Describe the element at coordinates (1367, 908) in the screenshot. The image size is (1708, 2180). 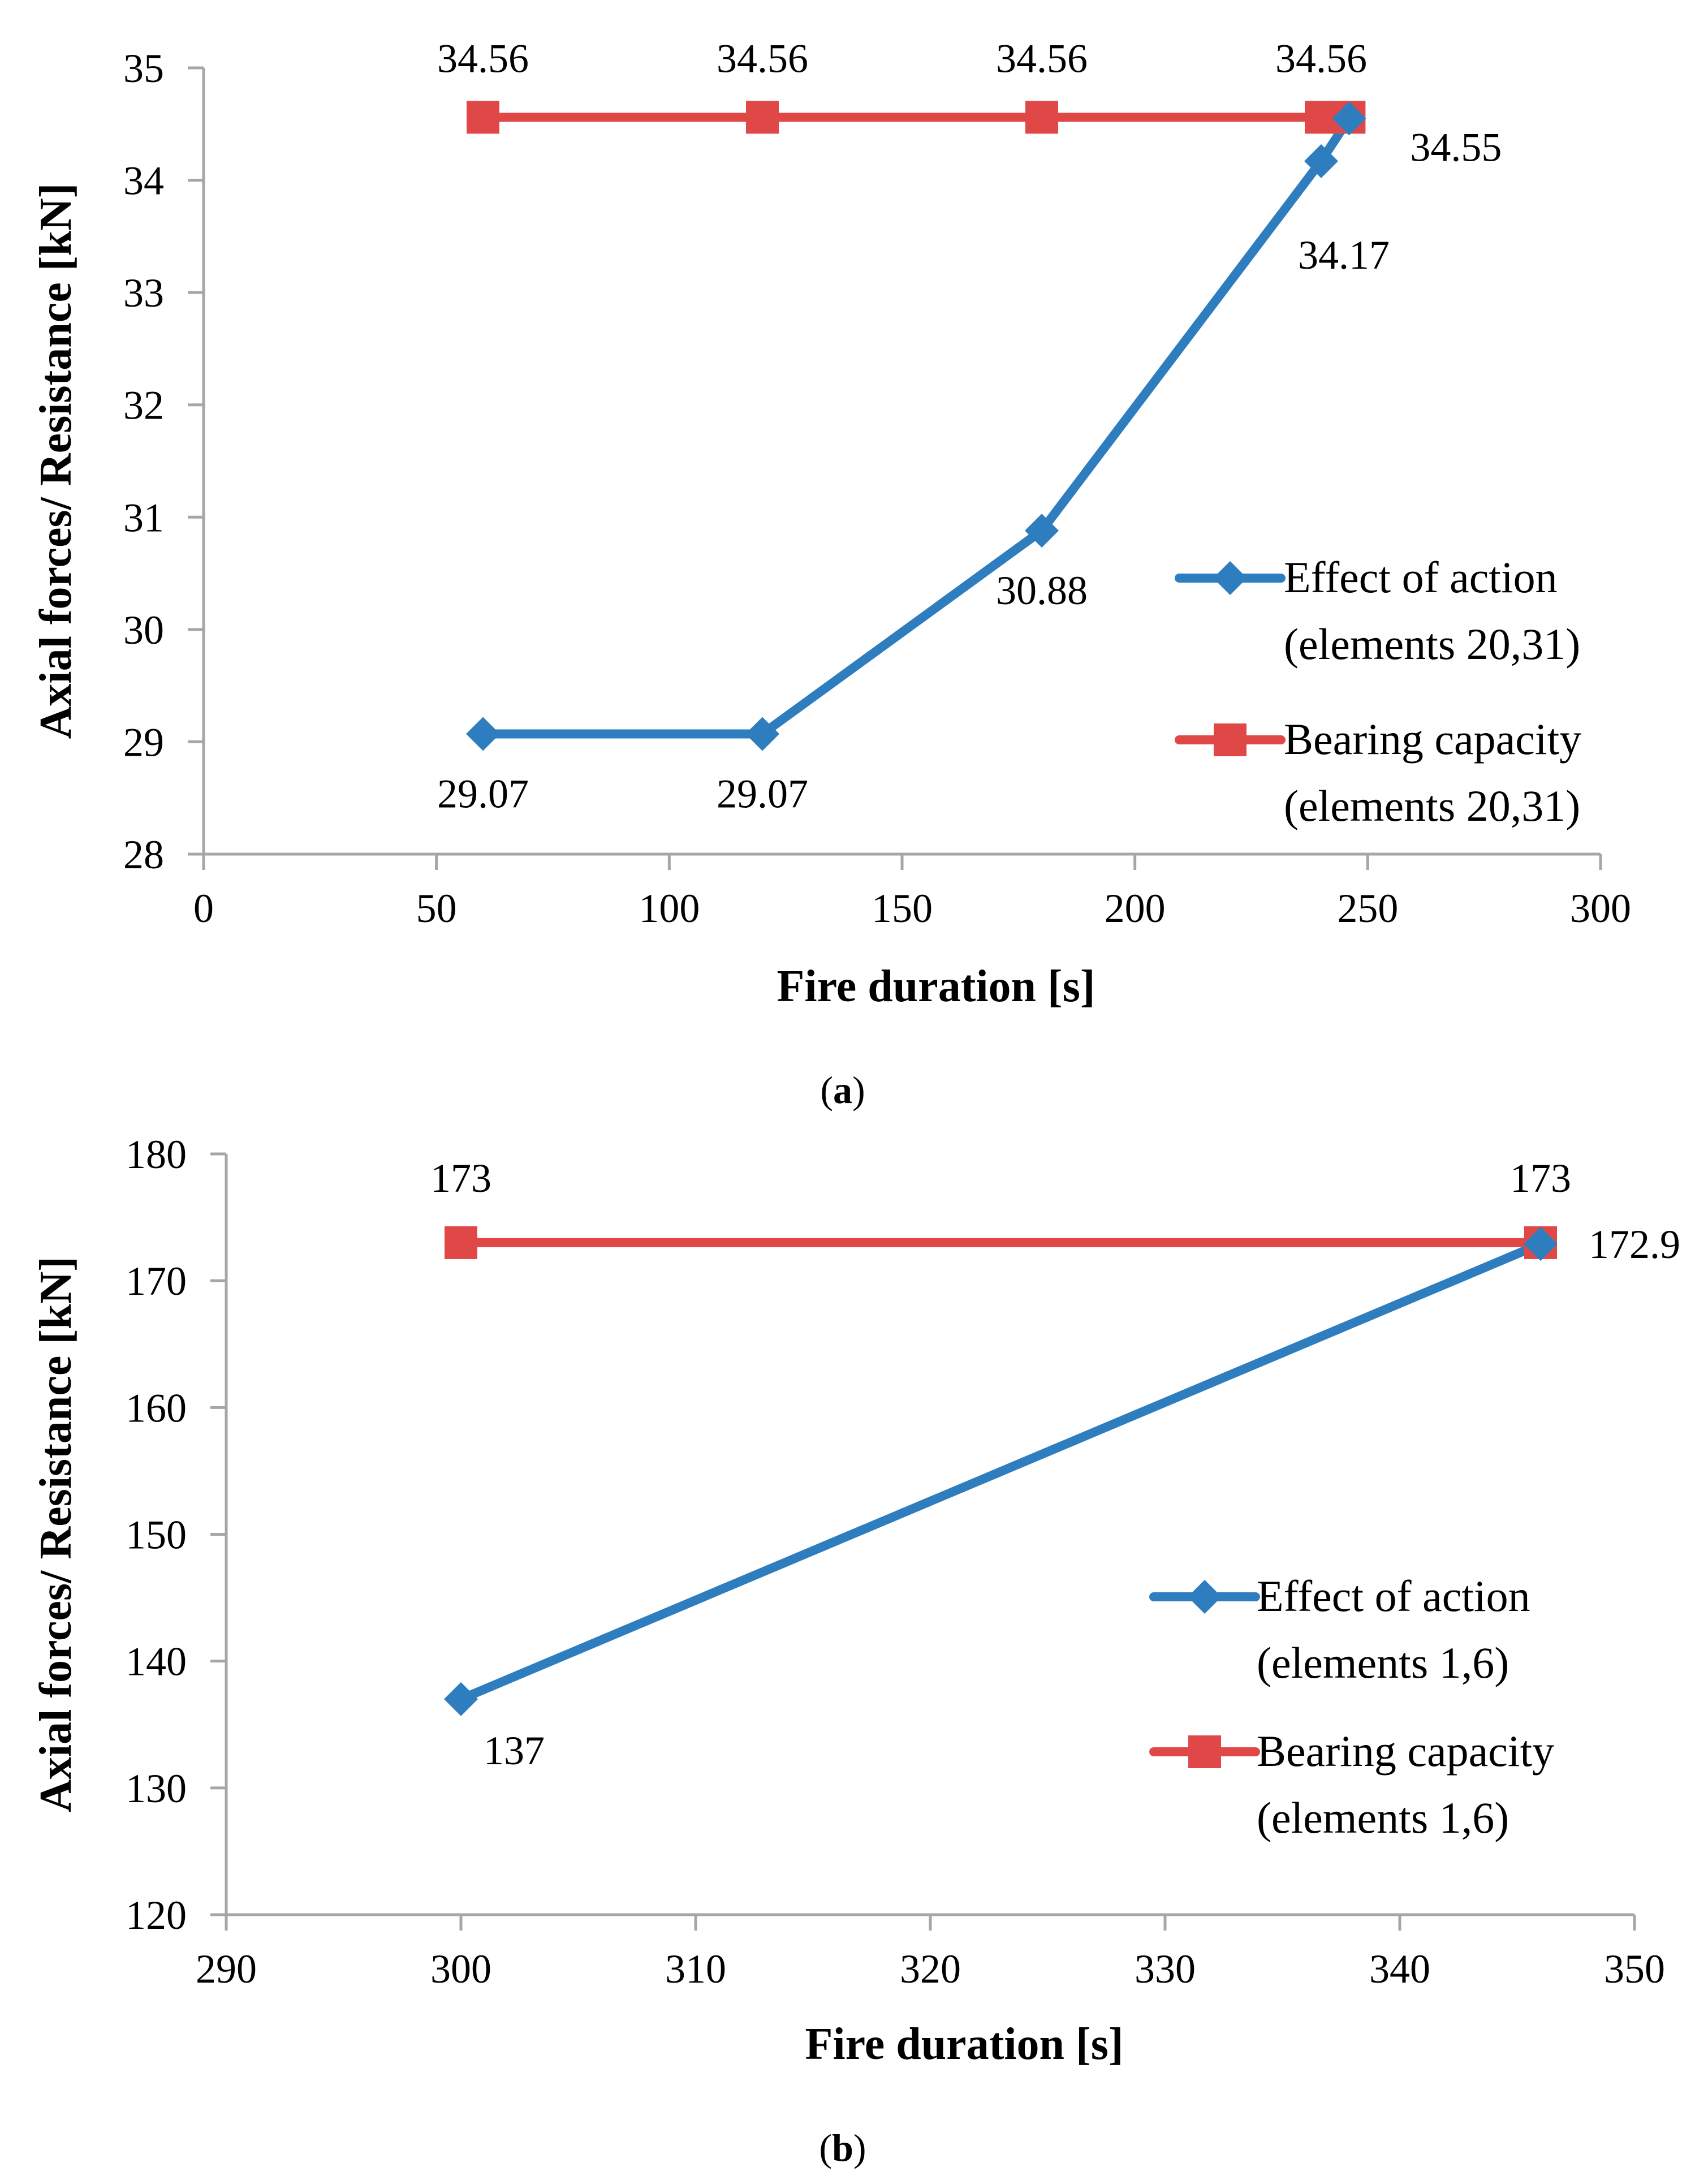
I see `x-tick-label: 250` at that location.